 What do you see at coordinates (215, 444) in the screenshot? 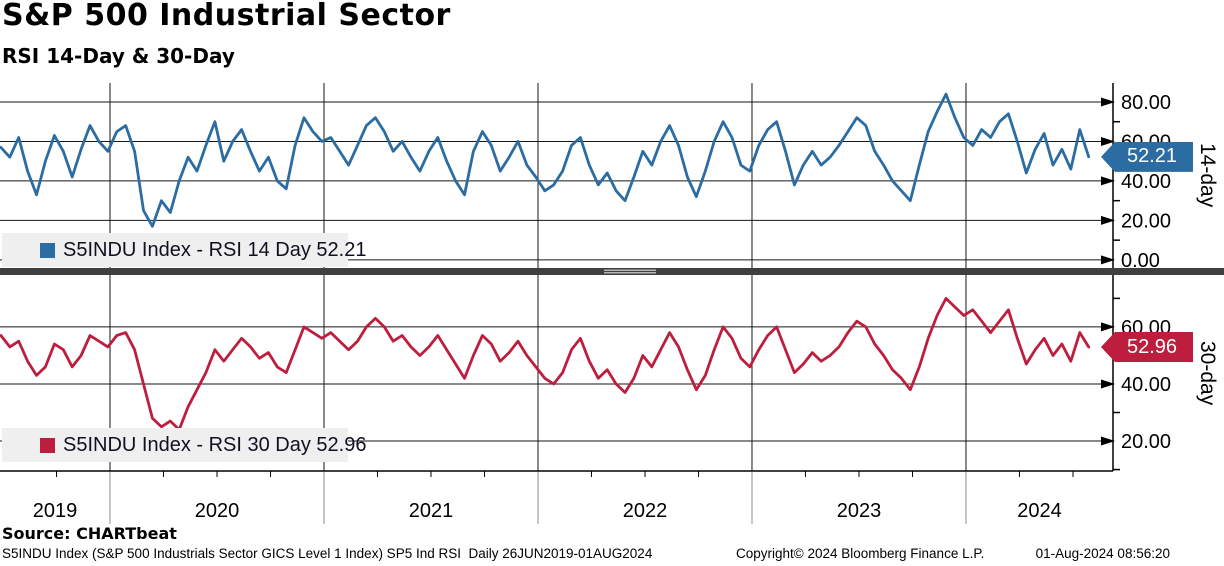
I see `legend-label-rsi-30: S5INDU Index - RSI 30 Day 52.96` at bounding box center [215, 444].